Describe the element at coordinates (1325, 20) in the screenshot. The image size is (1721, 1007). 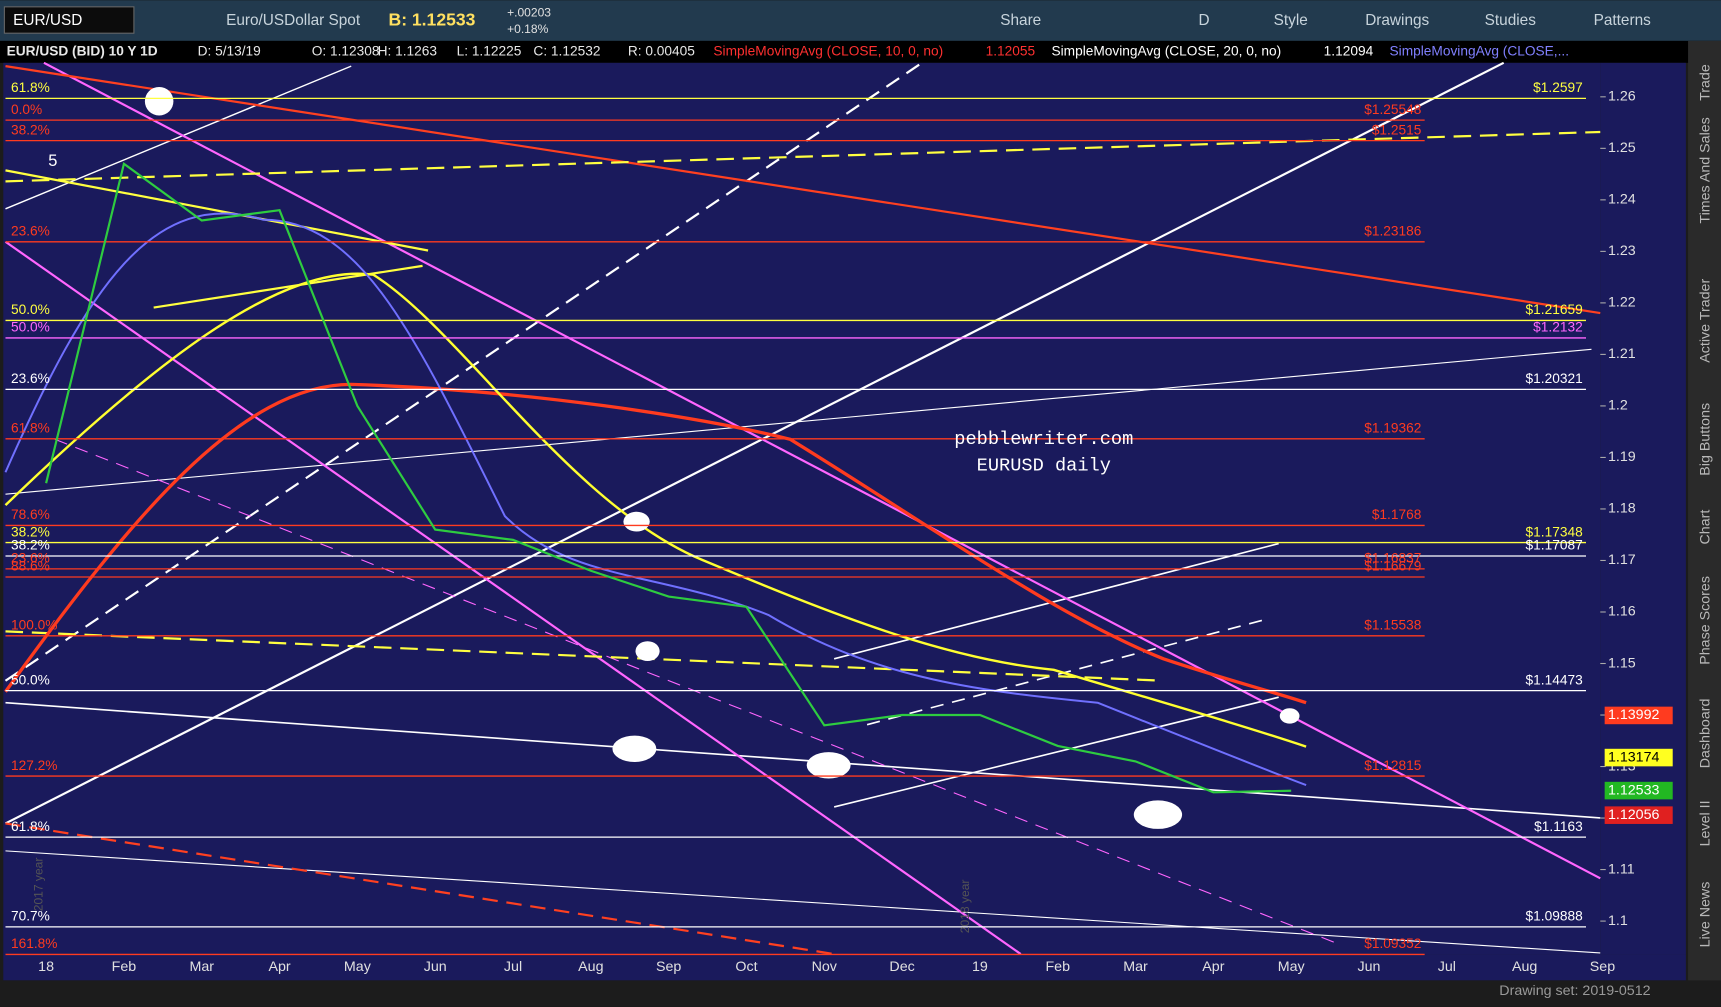
I see `toolbar-buttons: Share D Style Drawings Studies Patterns` at that location.